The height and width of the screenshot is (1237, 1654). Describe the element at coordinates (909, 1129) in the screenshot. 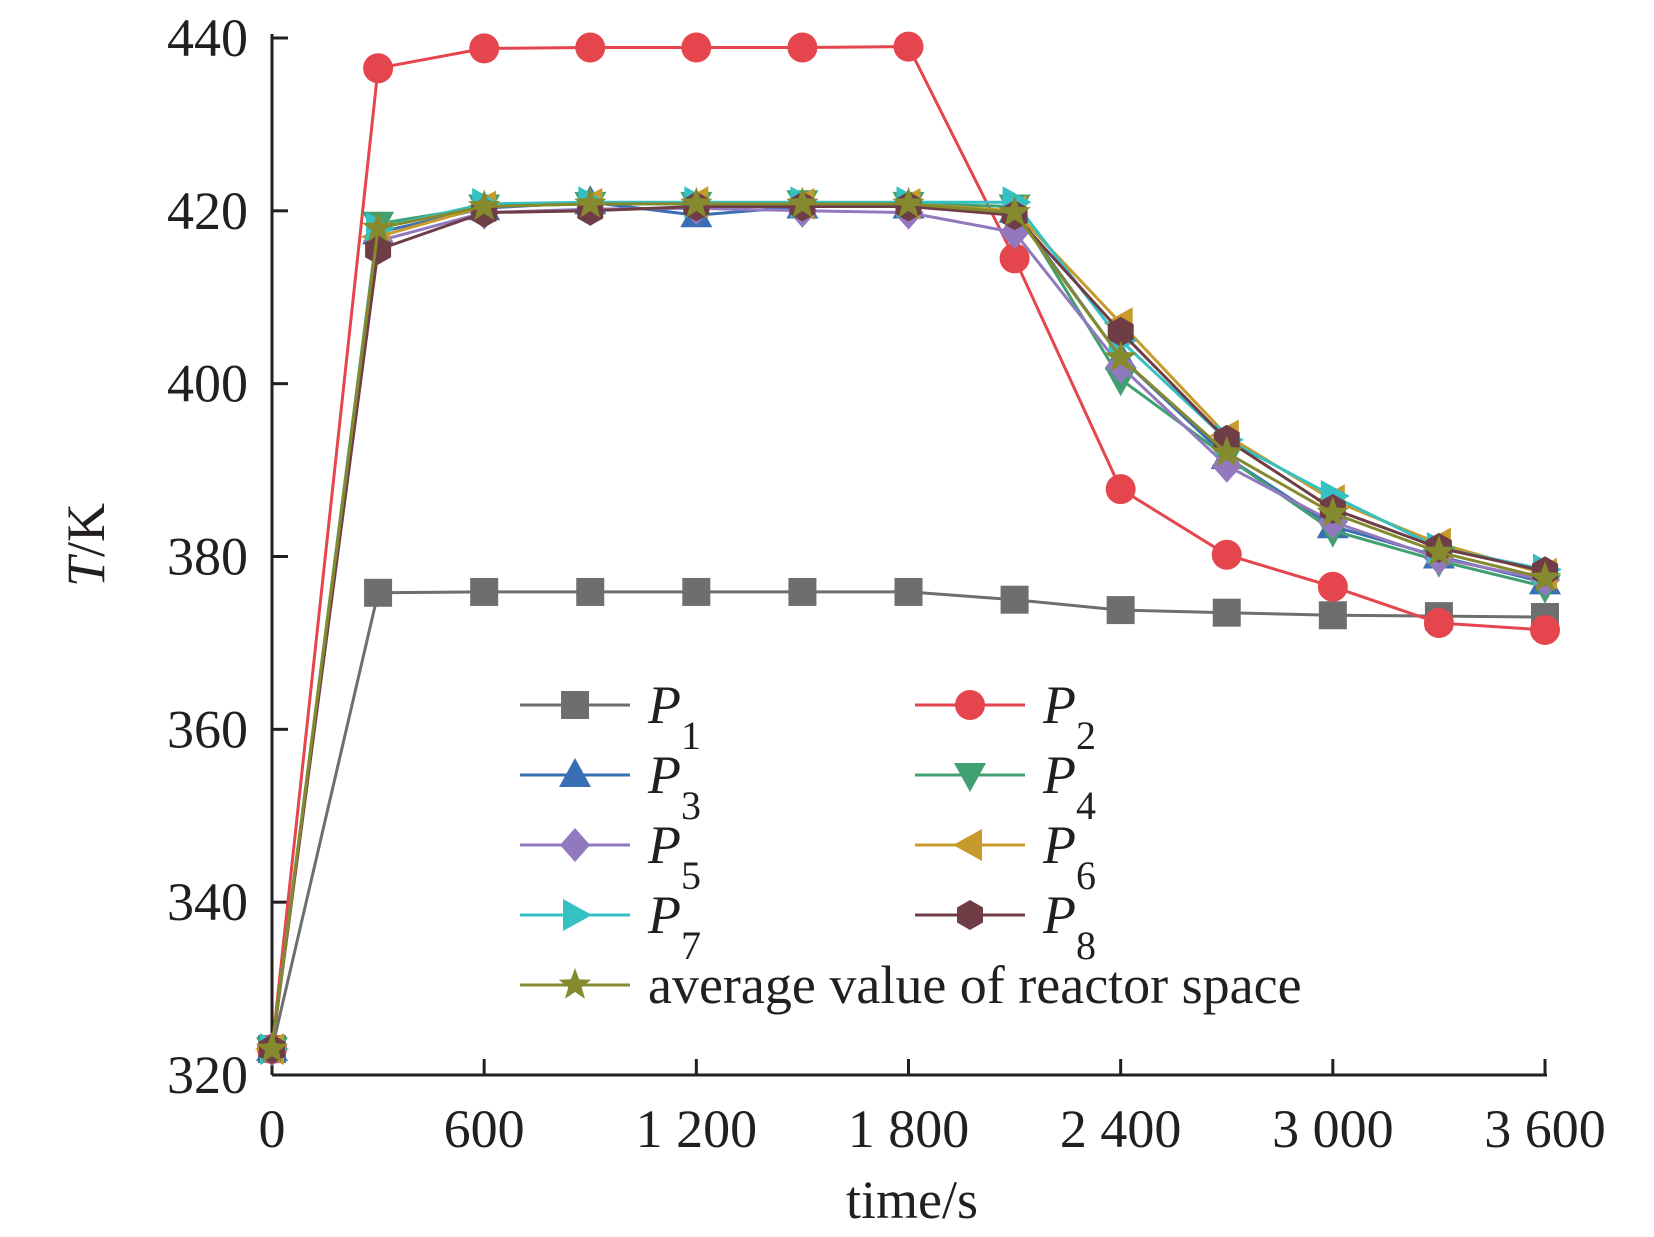

I see `x-tick-label: 1 800` at that location.